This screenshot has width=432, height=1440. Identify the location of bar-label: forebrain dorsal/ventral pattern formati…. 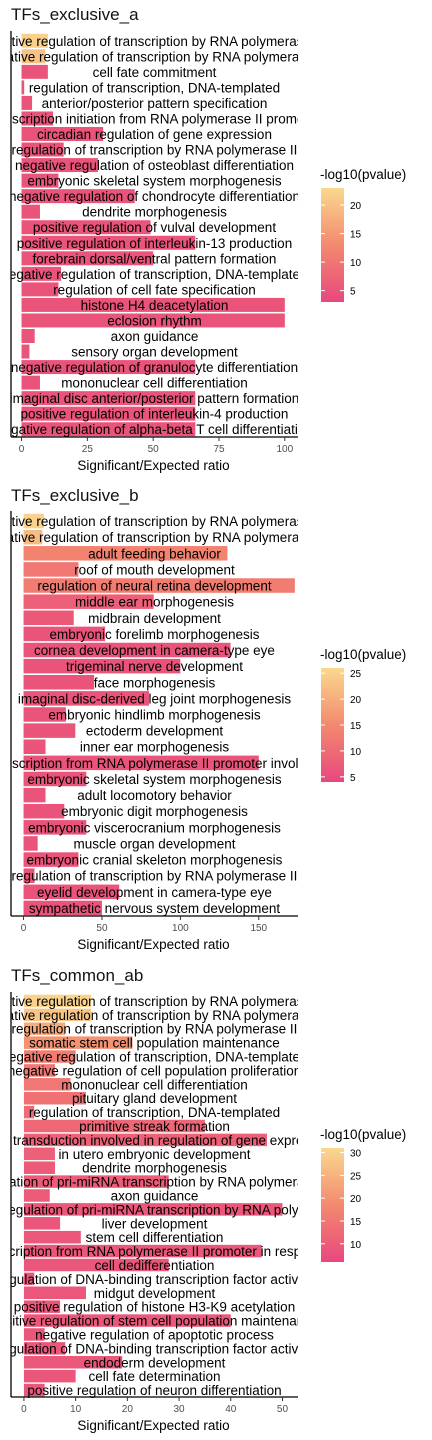
(155, 258).